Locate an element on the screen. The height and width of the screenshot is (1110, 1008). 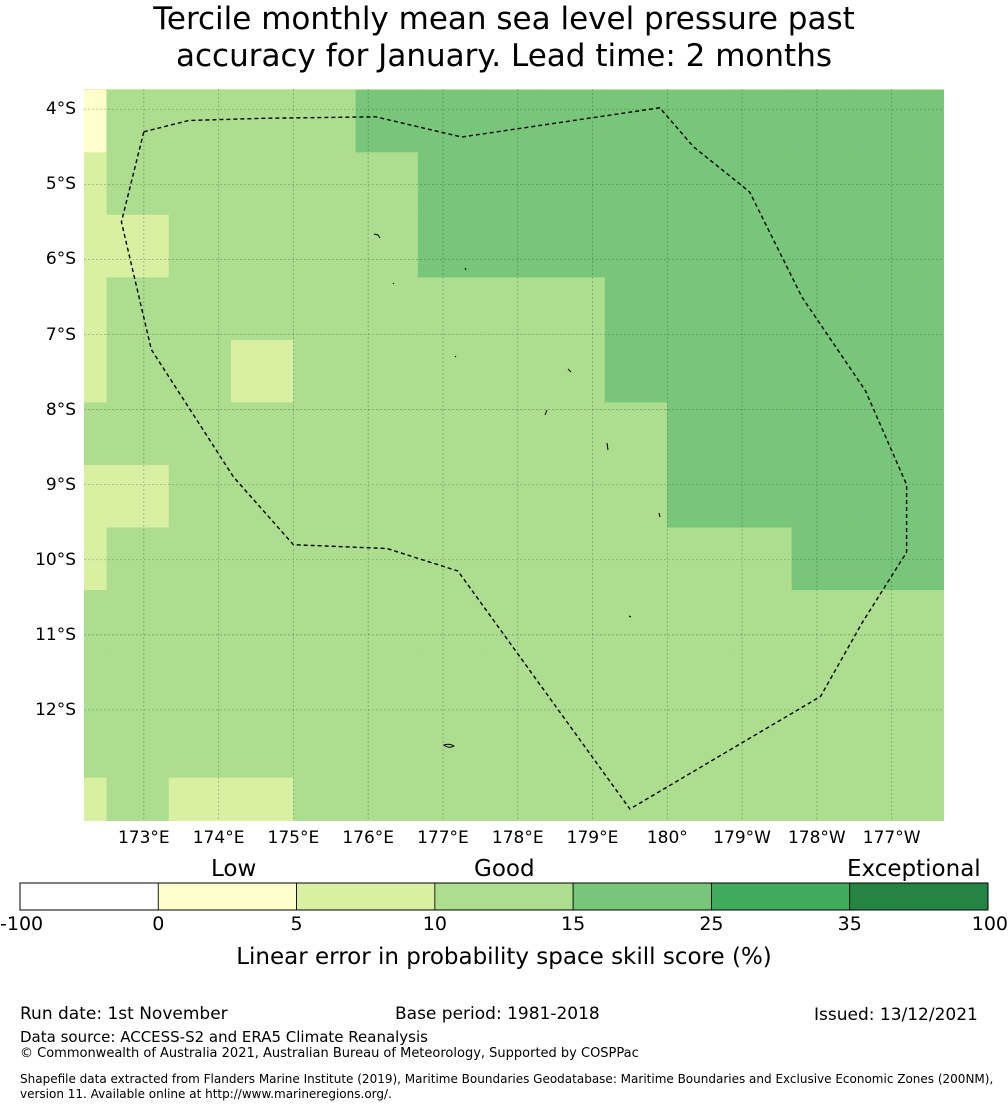
lat-label: 9°S is located at coordinates (60, 484).